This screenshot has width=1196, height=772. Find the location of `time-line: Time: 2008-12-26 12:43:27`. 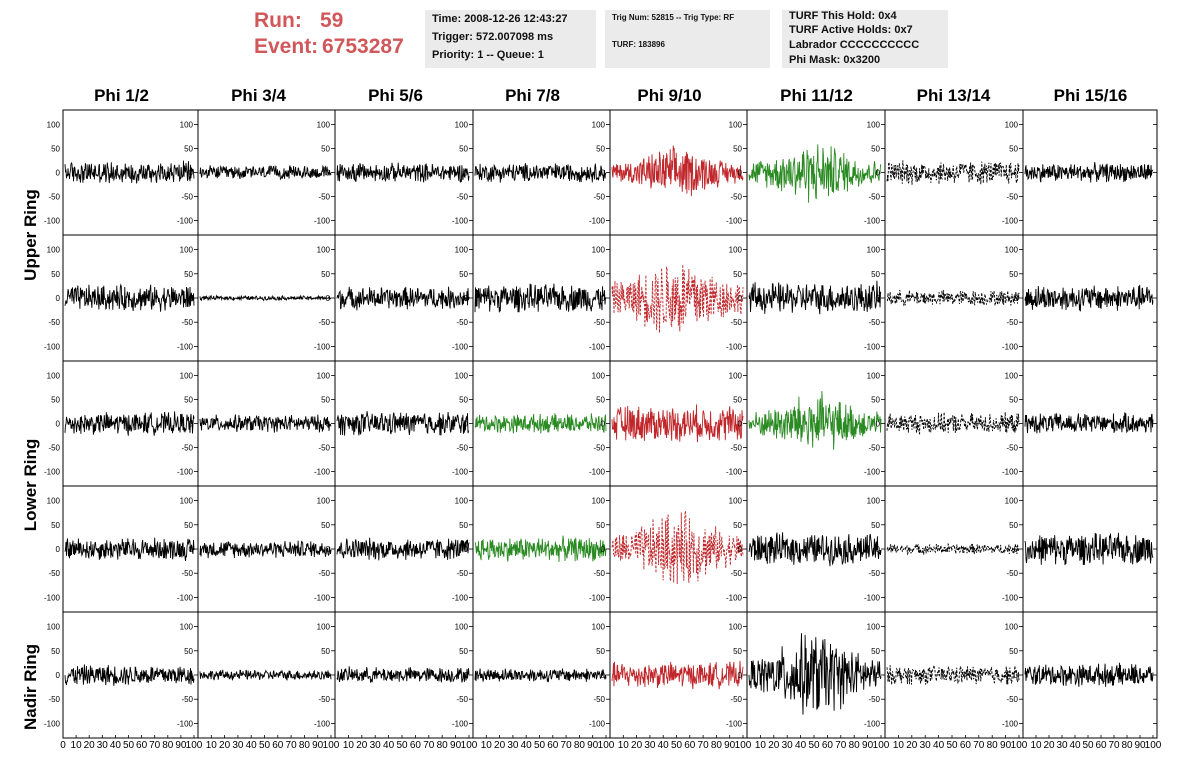

time-line: Time: 2008-12-26 12:43:27 is located at coordinates (500, 19).